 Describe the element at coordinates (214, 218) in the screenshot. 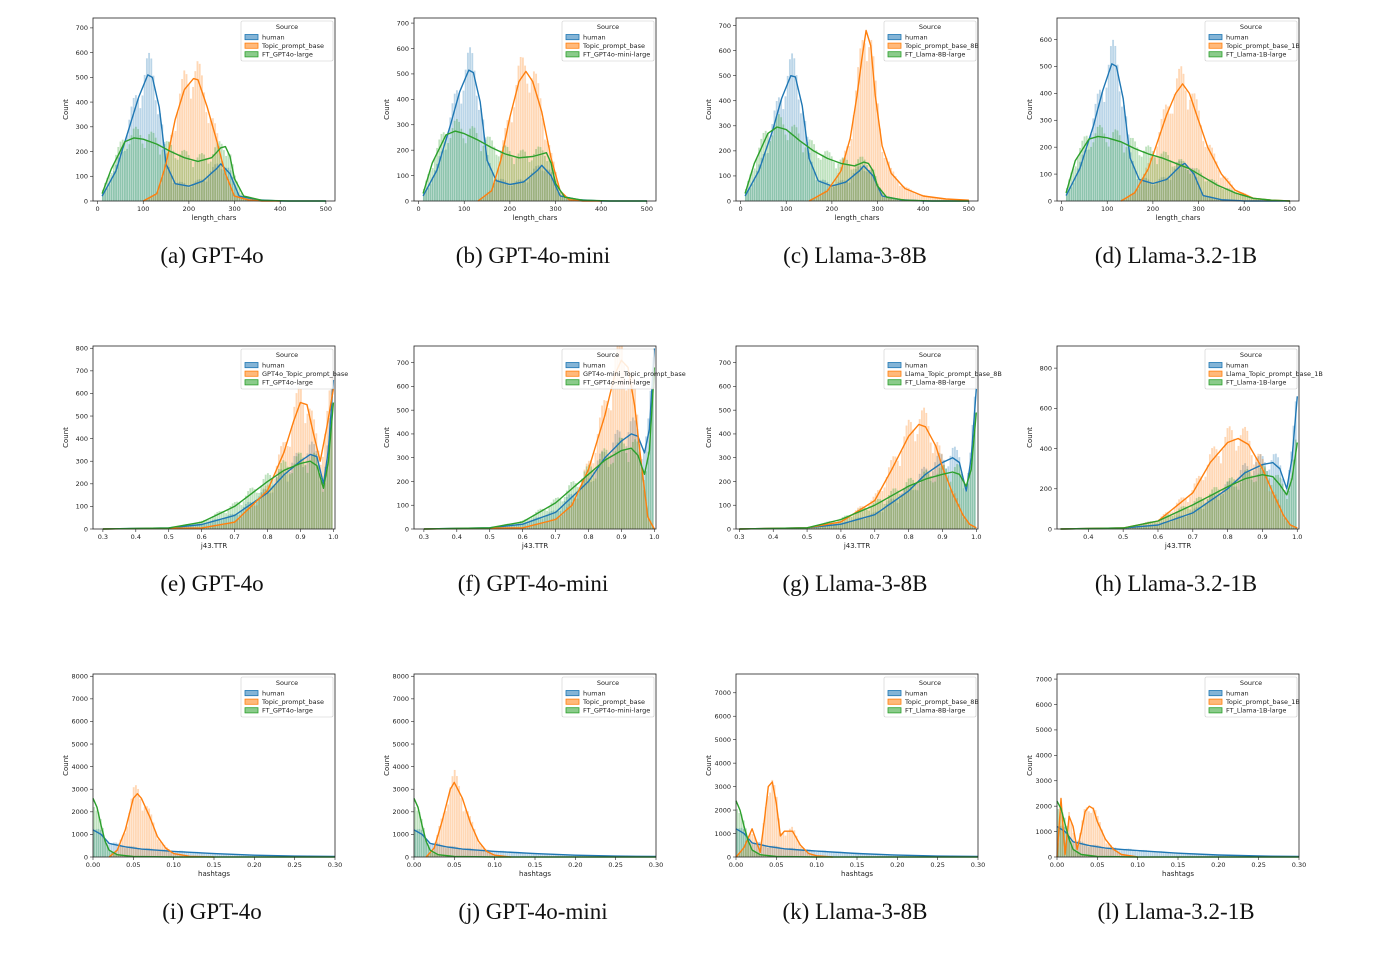

I see `x-axis-label: length_chars` at that location.